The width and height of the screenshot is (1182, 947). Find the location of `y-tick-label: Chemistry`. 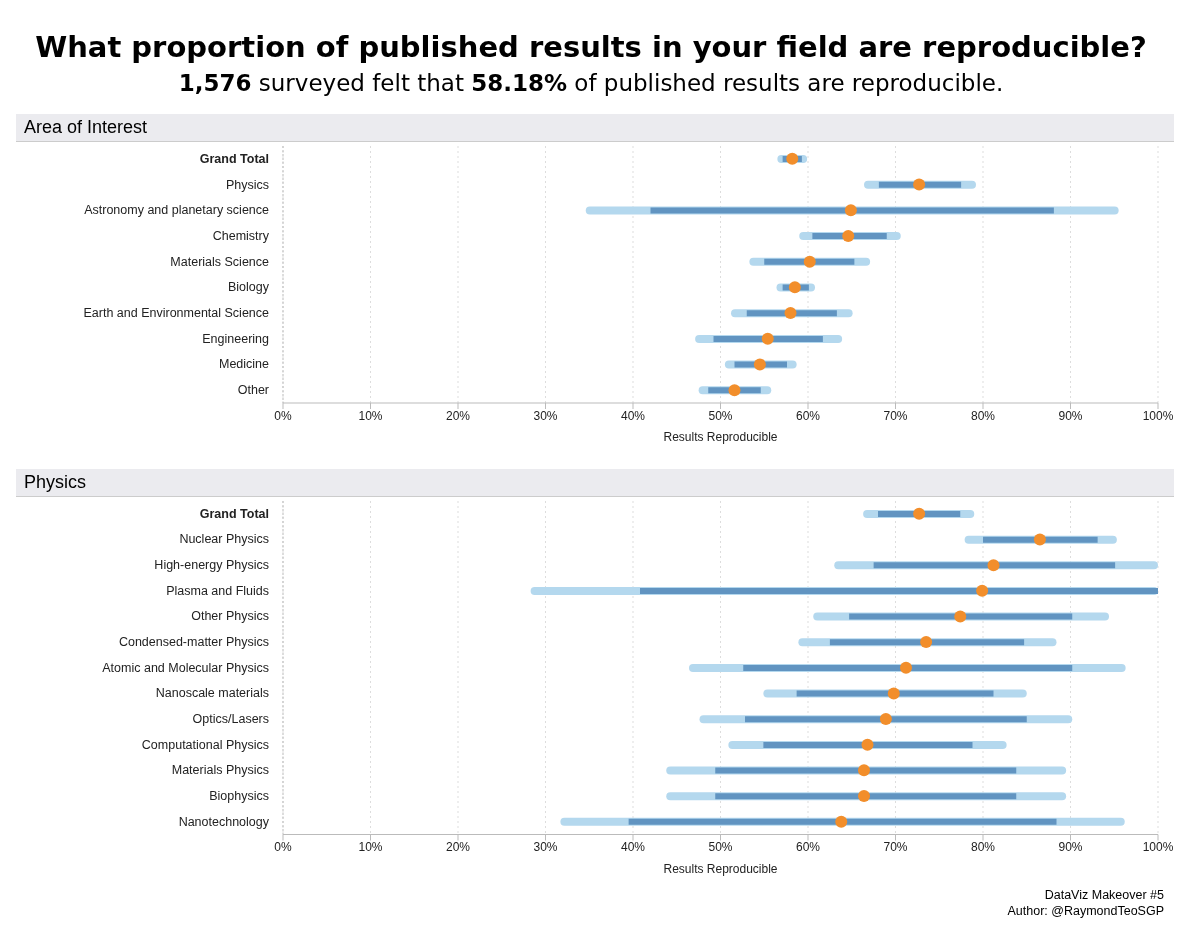

y-tick-label: Chemistry is located at coordinates (241, 235).